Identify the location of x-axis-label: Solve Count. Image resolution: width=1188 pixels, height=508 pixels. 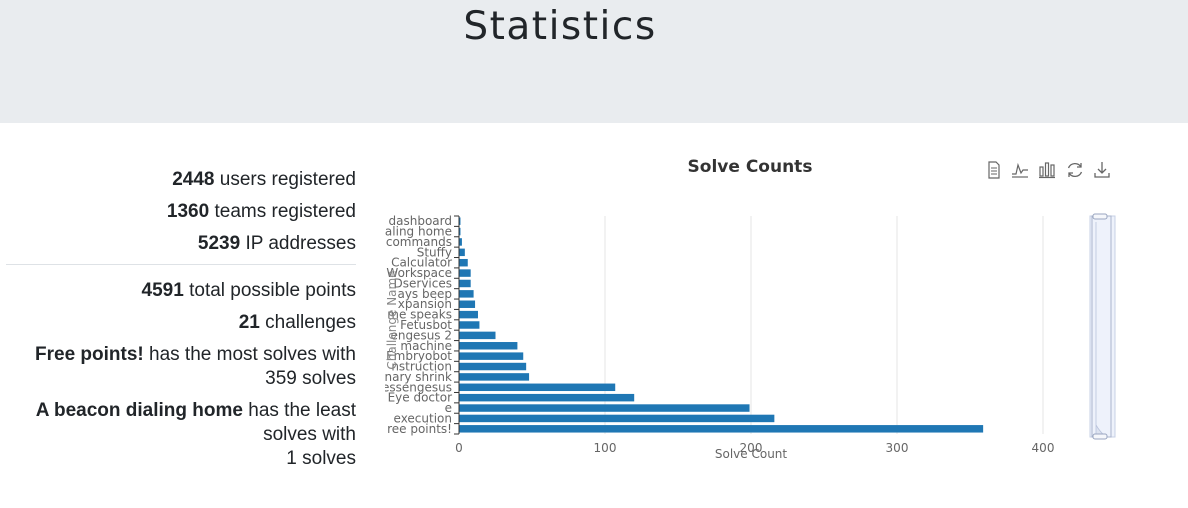
(751, 454).